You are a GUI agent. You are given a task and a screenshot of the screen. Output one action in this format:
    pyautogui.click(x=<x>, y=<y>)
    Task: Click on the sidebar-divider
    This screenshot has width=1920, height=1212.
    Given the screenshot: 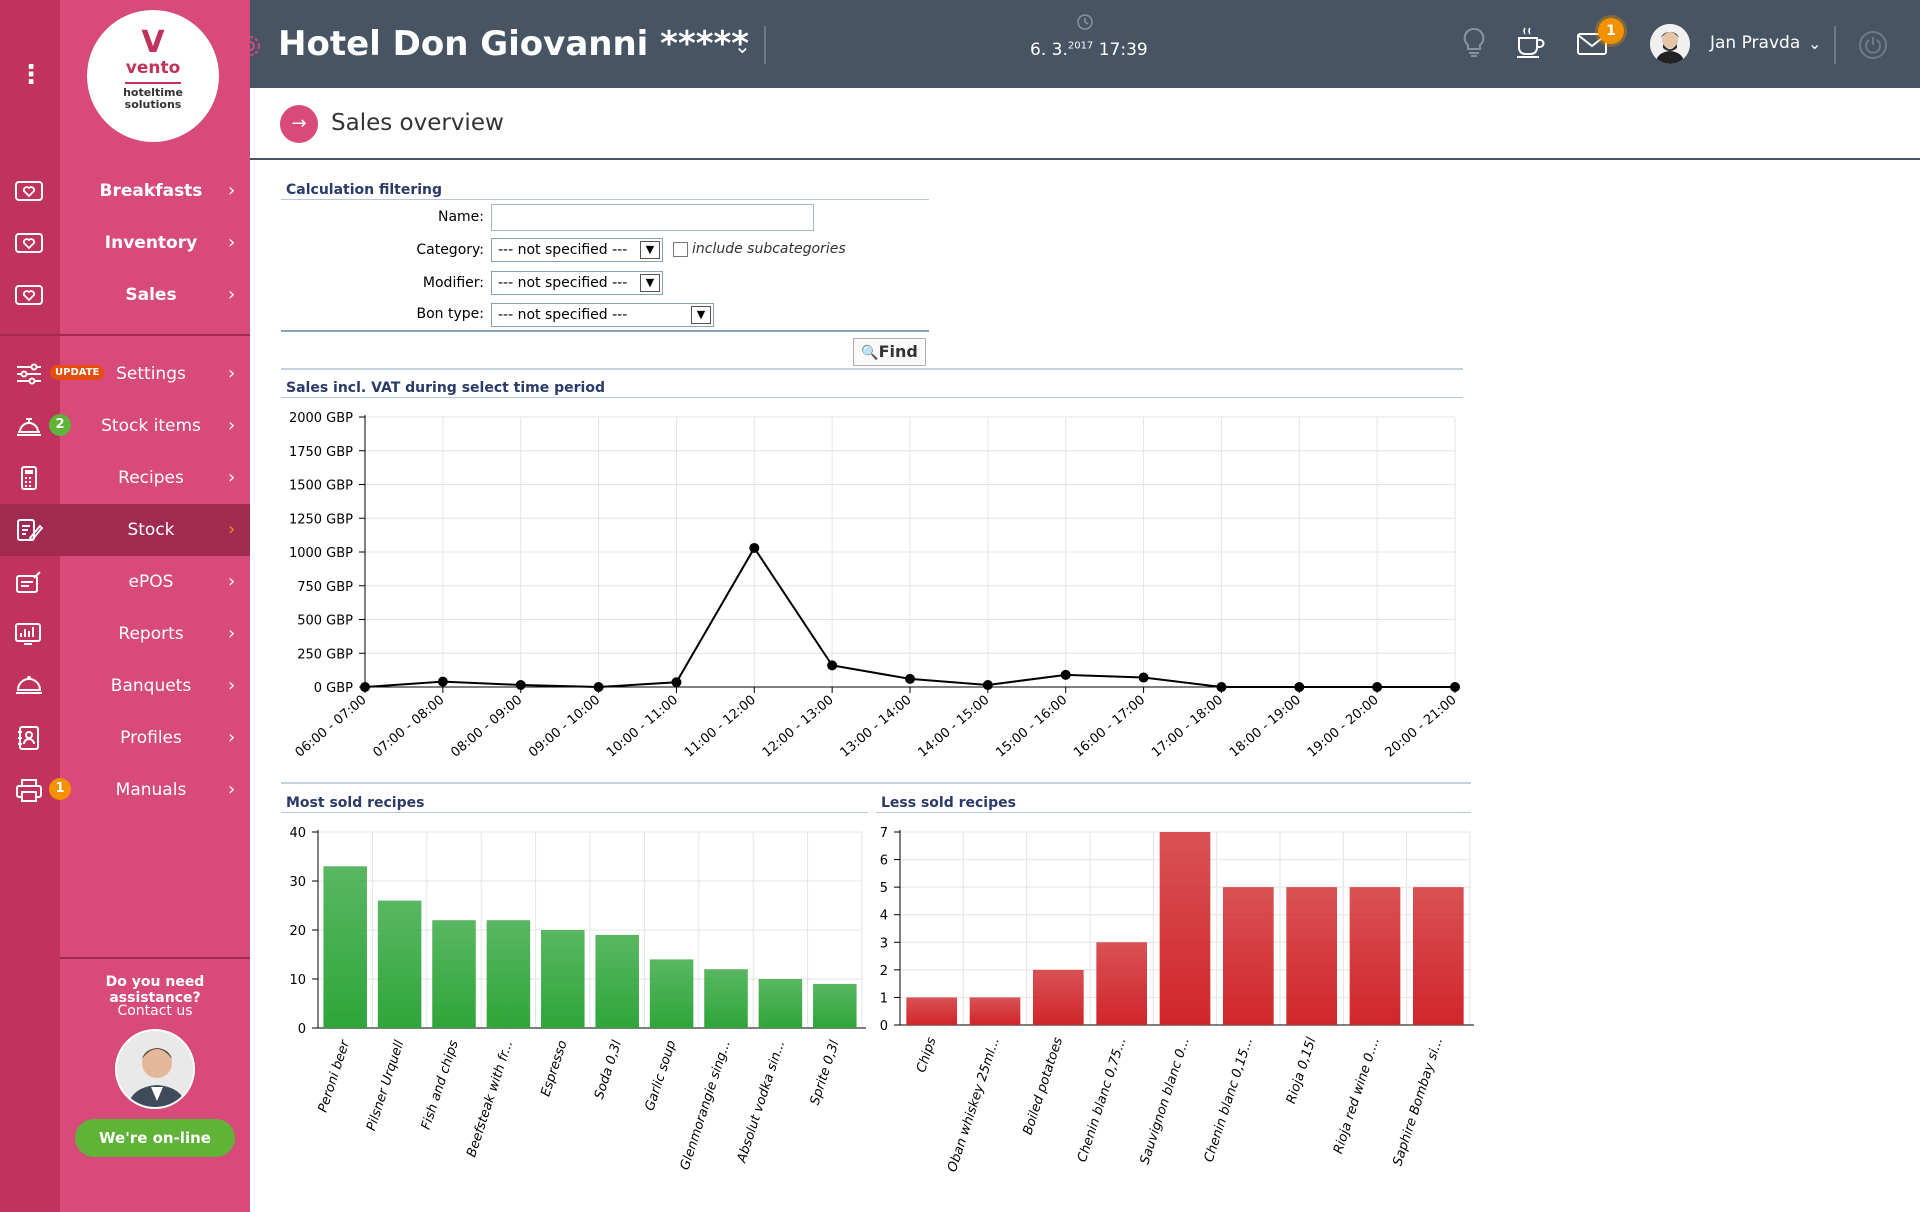 What is the action you would take?
    pyautogui.click(x=155, y=958)
    